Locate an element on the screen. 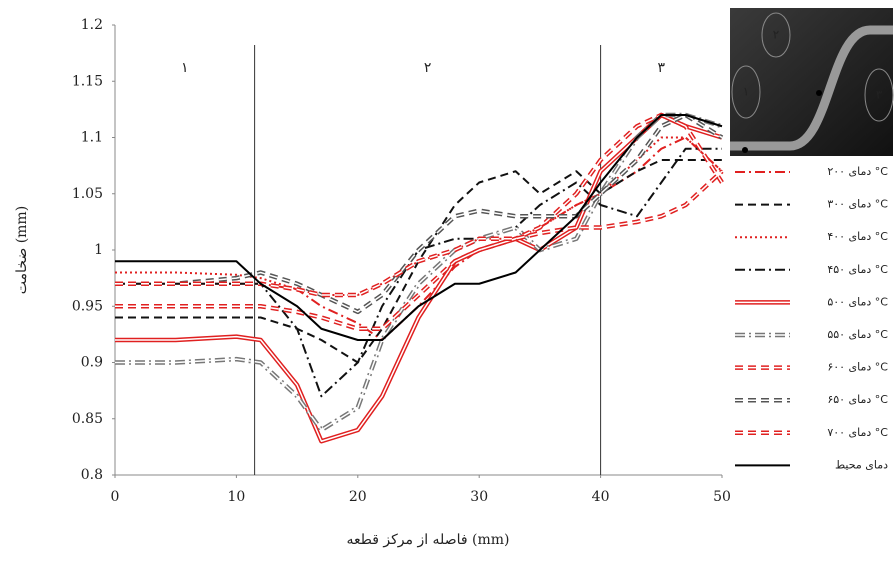 The image size is (895, 563). y-tick-label: 0.95 is located at coordinates (87, 306).